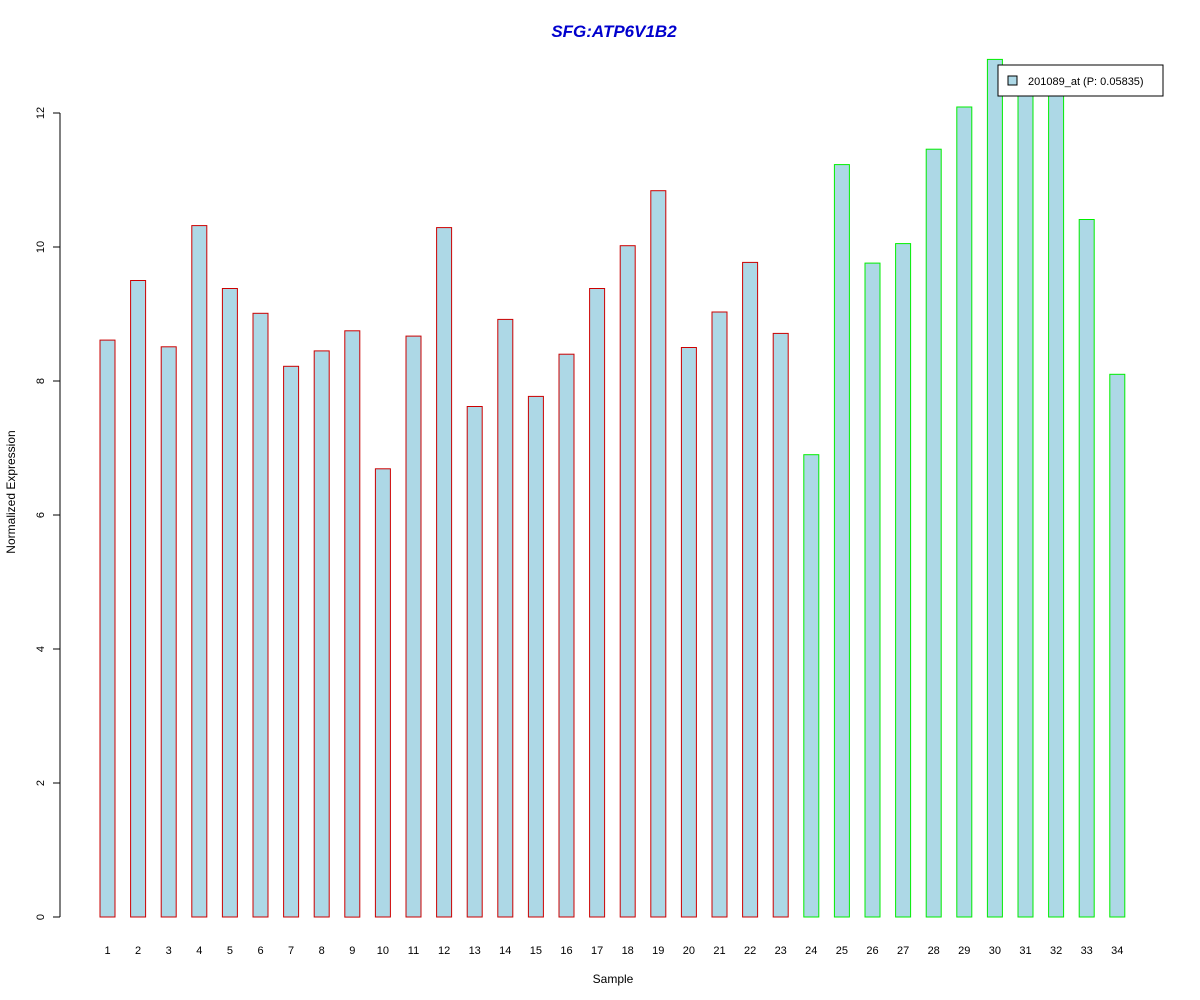 This screenshot has width=1200, height=1000. Describe the element at coordinates (719, 951) in the screenshot. I see `x-tick-label: 21` at that location.